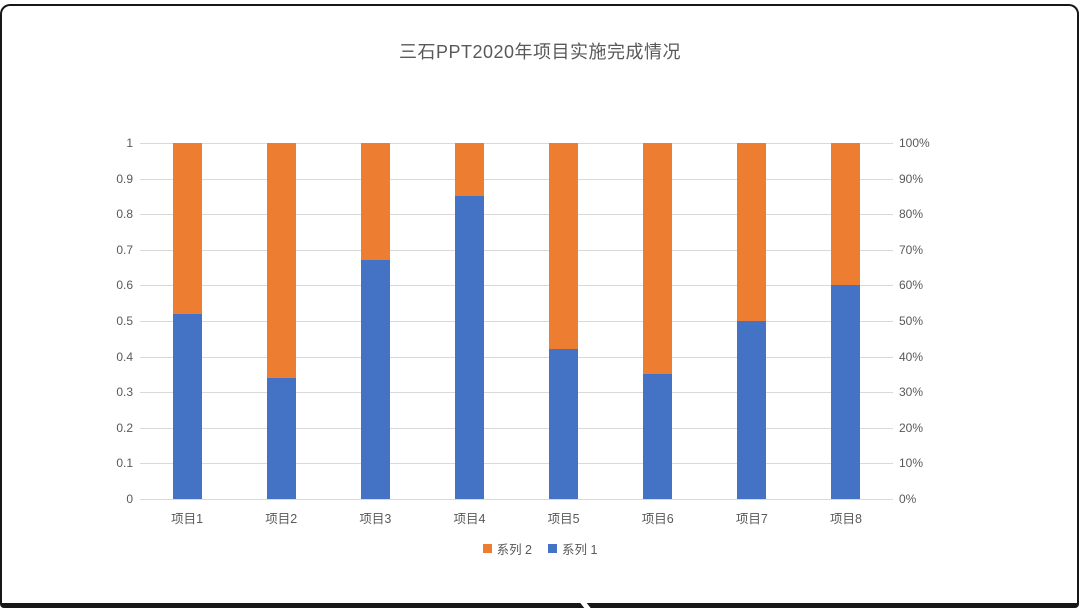  Describe the element at coordinates (585, 604) in the screenshot. I see `cursor-artifact` at that location.